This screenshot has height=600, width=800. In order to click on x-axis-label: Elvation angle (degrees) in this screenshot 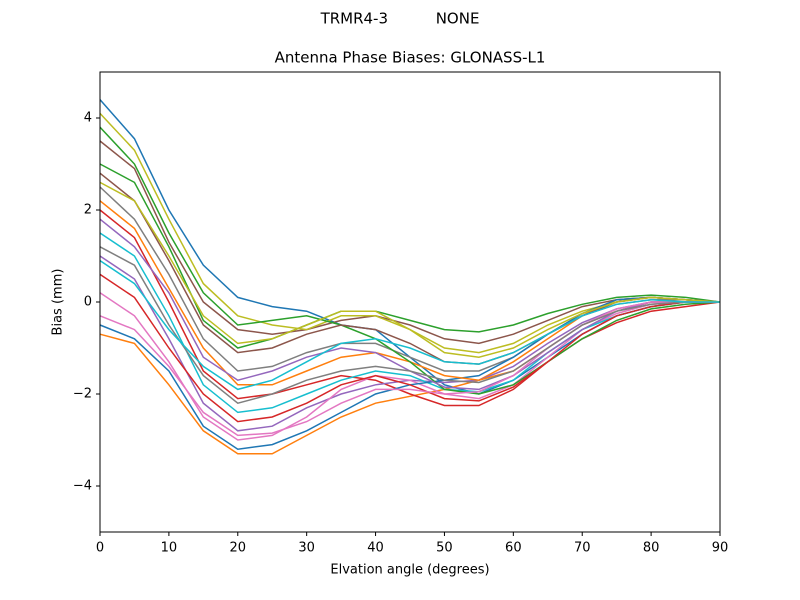, I will do `click(409, 570)`.